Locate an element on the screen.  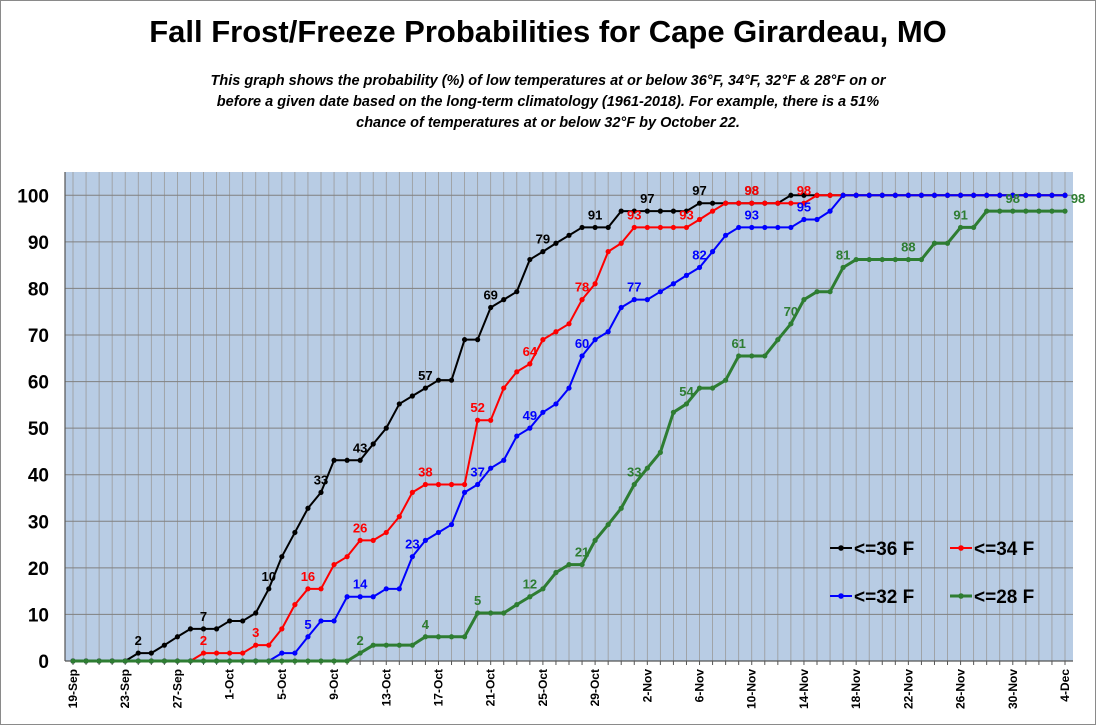
x-tick-label: 21-Oct is located at coordinates (491, 687).